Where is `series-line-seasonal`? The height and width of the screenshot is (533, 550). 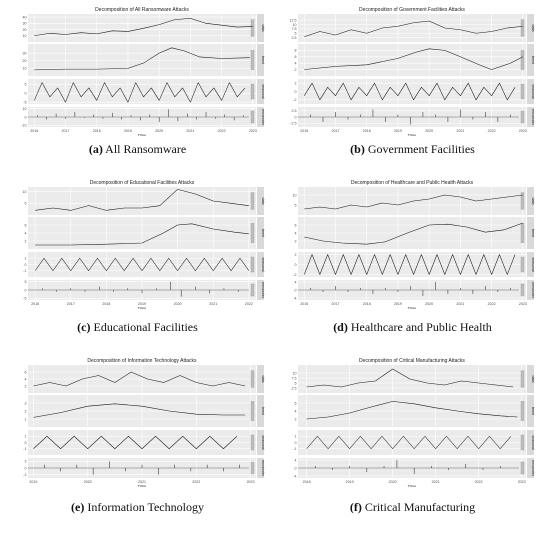 series-line-seasonal is located at coordinates (135, 442).